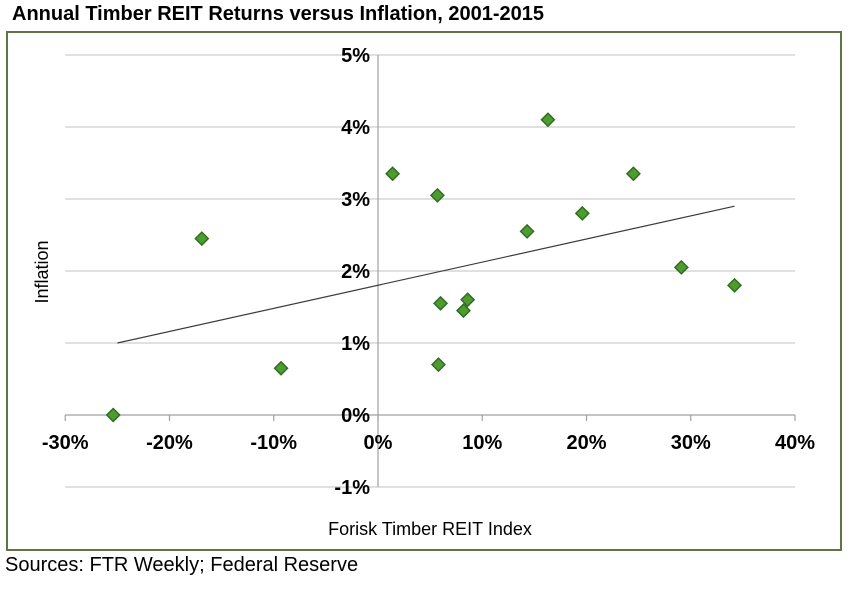  Describe the element at coordinates (42, 271) in the screenshot. I see `y-axis-title: Inflation` at that location.